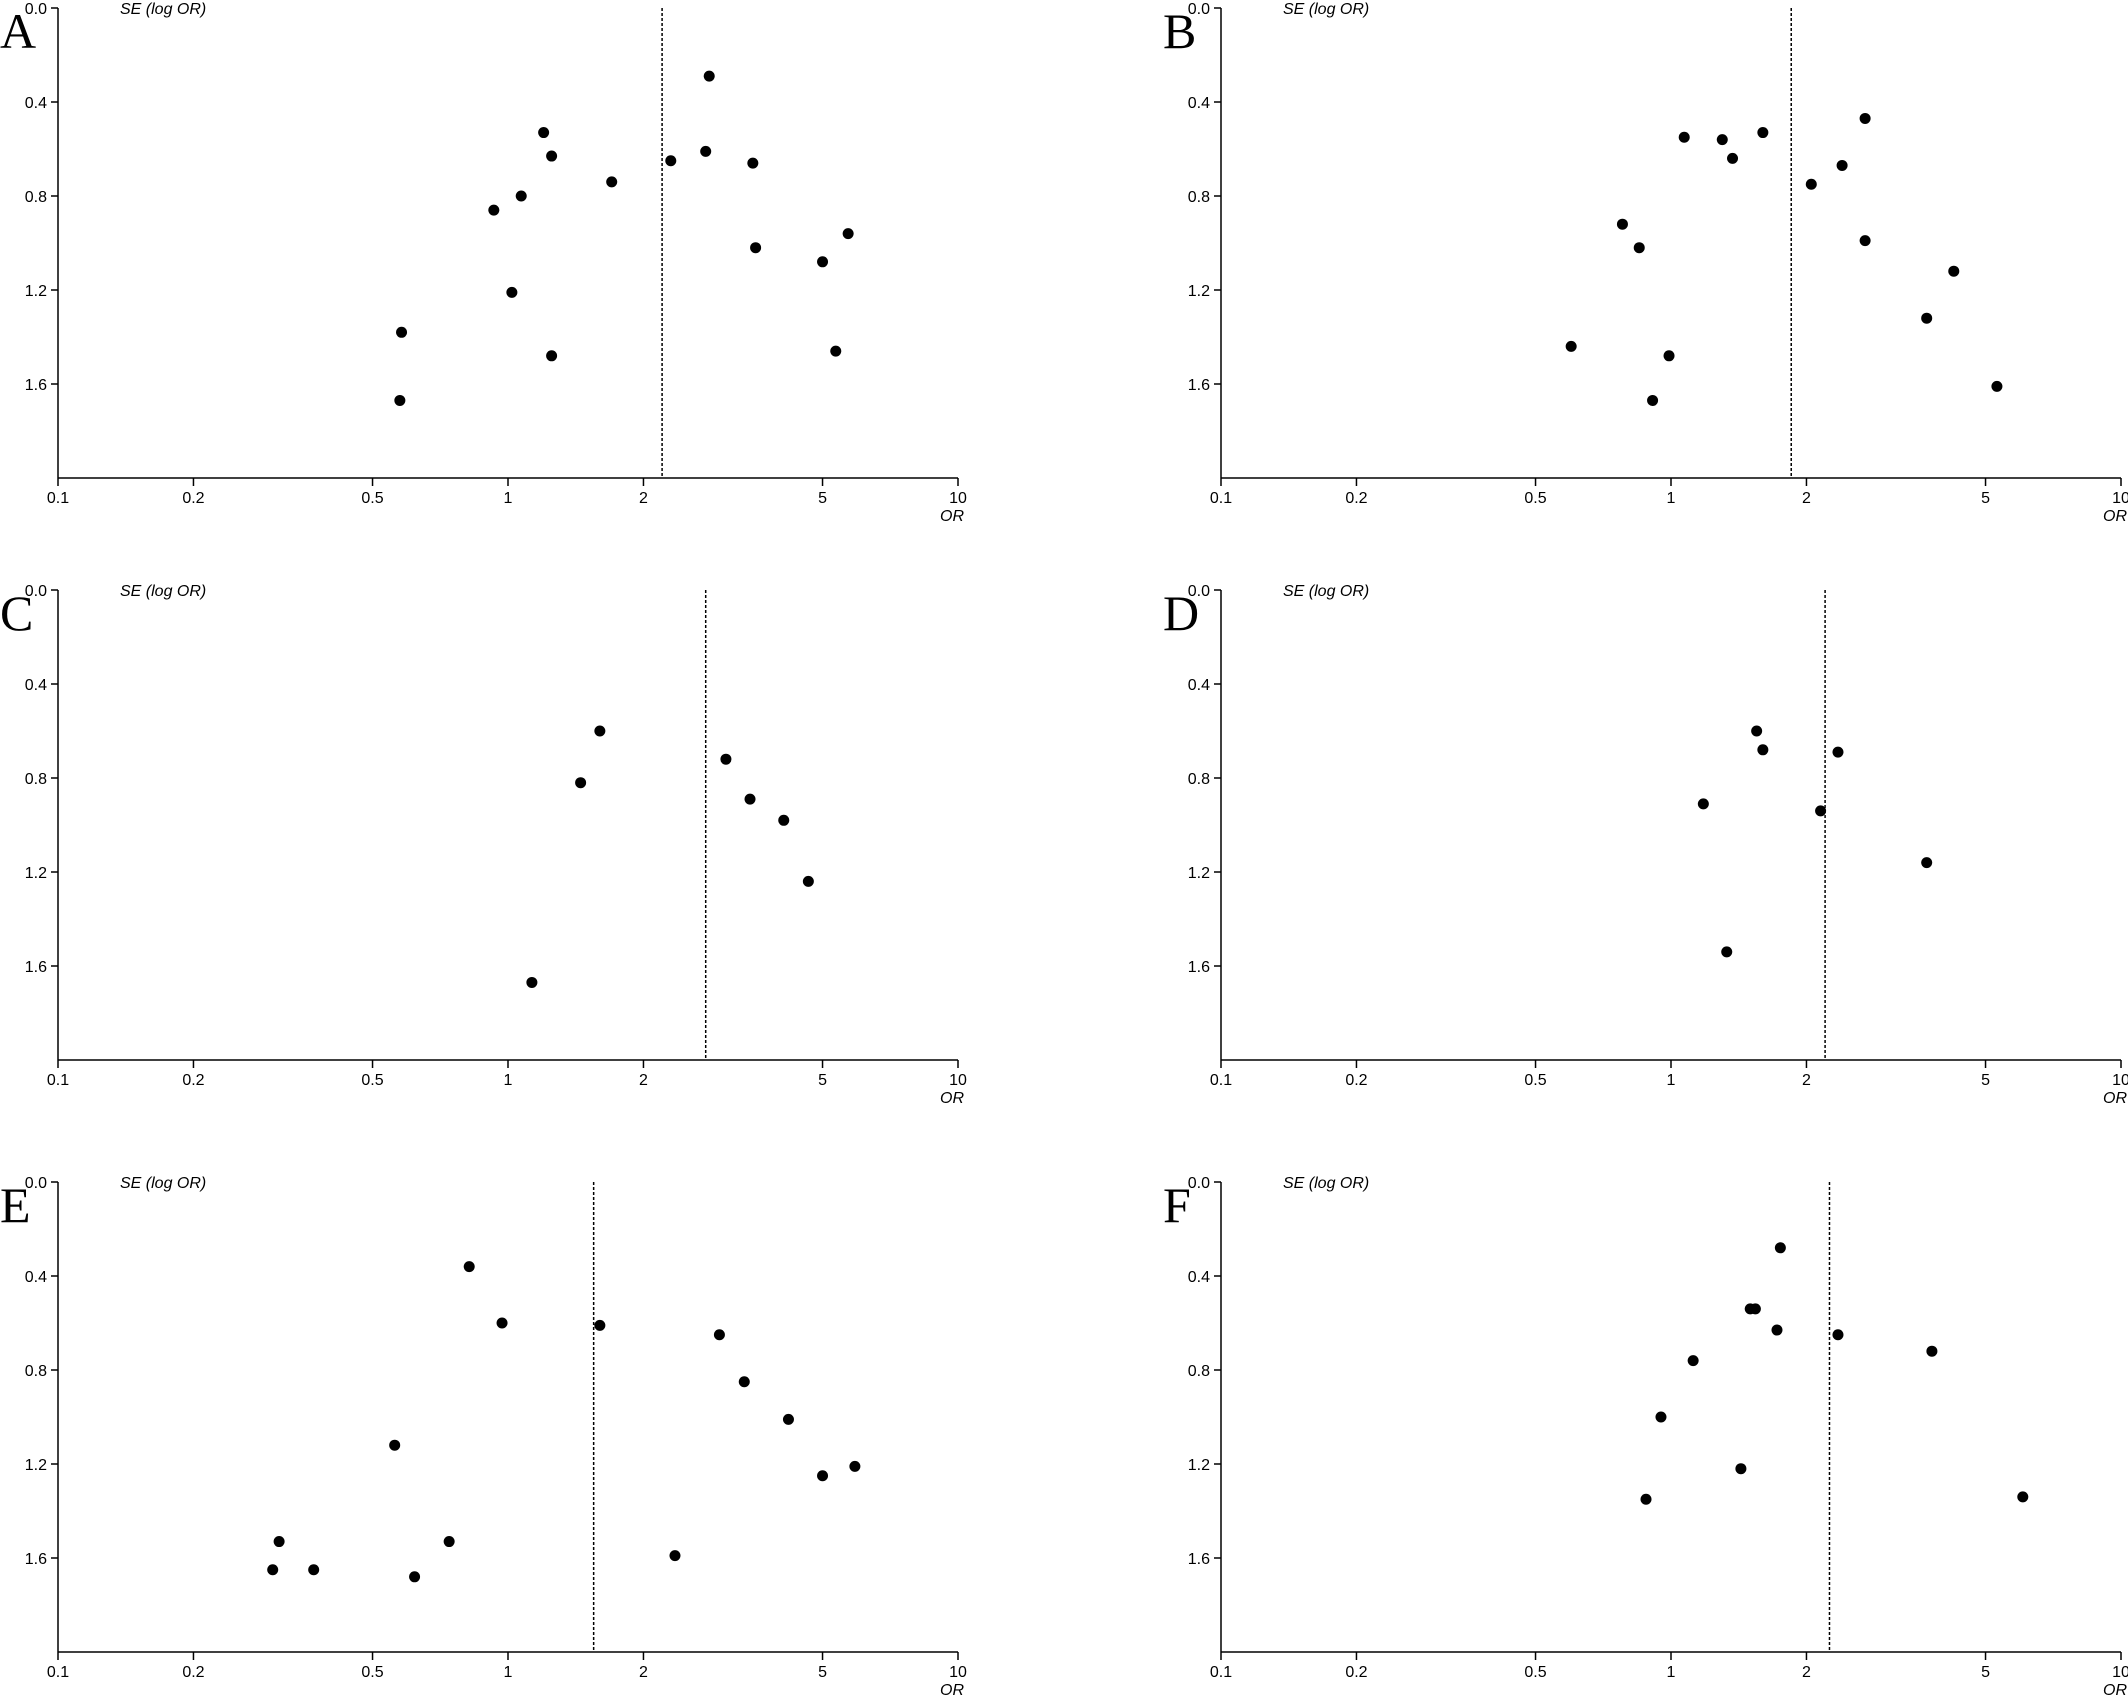 This screenshot has height=1698, width=2128. What do you see at coordinates (163, 1183) in the screenshot?
I see `panel-e-y-axis-label: SE (log OR)` at bounding box center [163, 1183].